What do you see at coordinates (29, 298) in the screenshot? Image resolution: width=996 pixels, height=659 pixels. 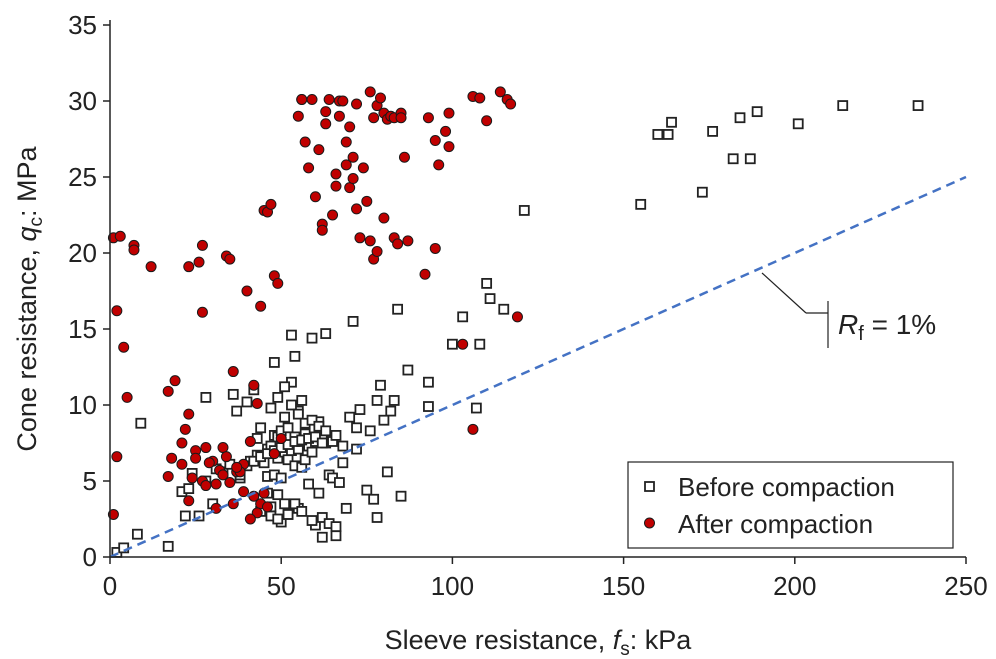 I see `y-axis-title: Cone resistance, qc: MPa` at bounding box center [29, 298].